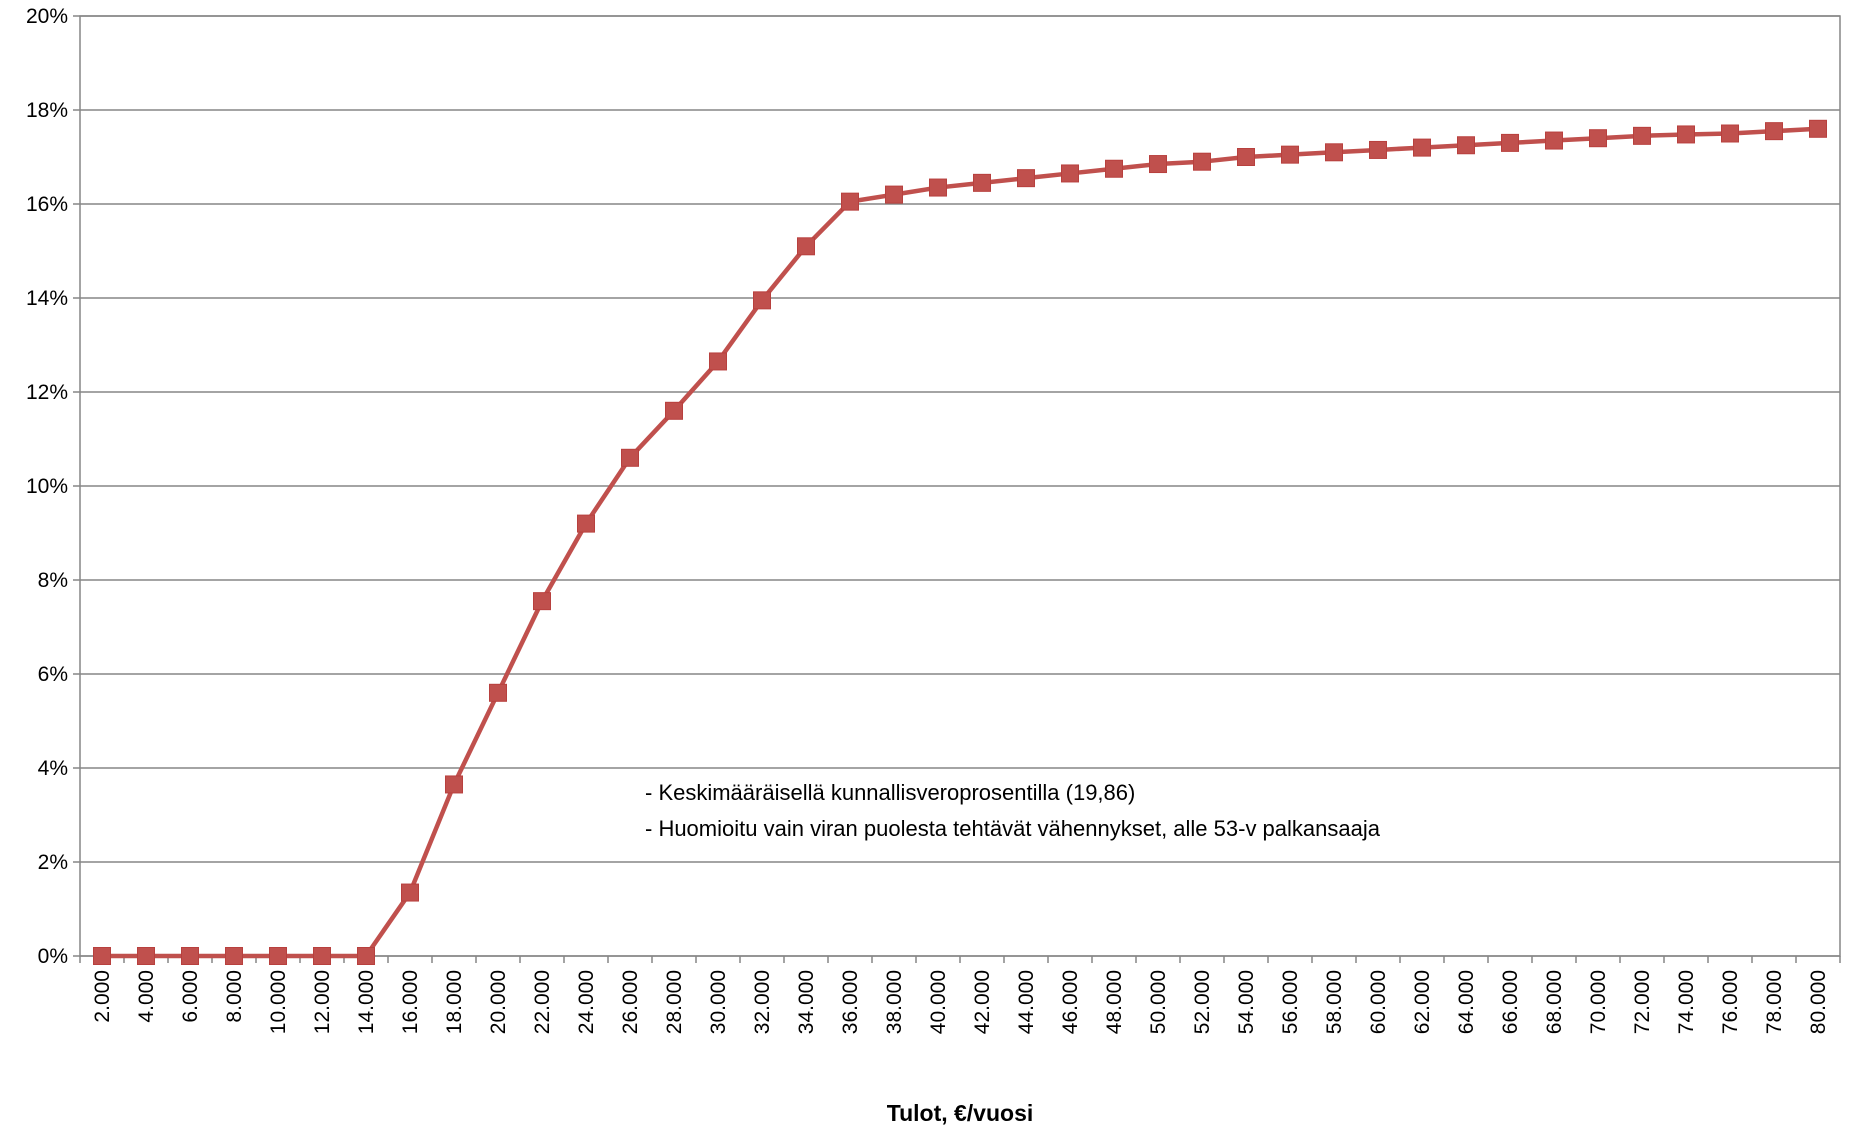  Describe the element at coordinates (1026, 1002) in the screenshot. I see `x-tick-label: 44.000` at that location.